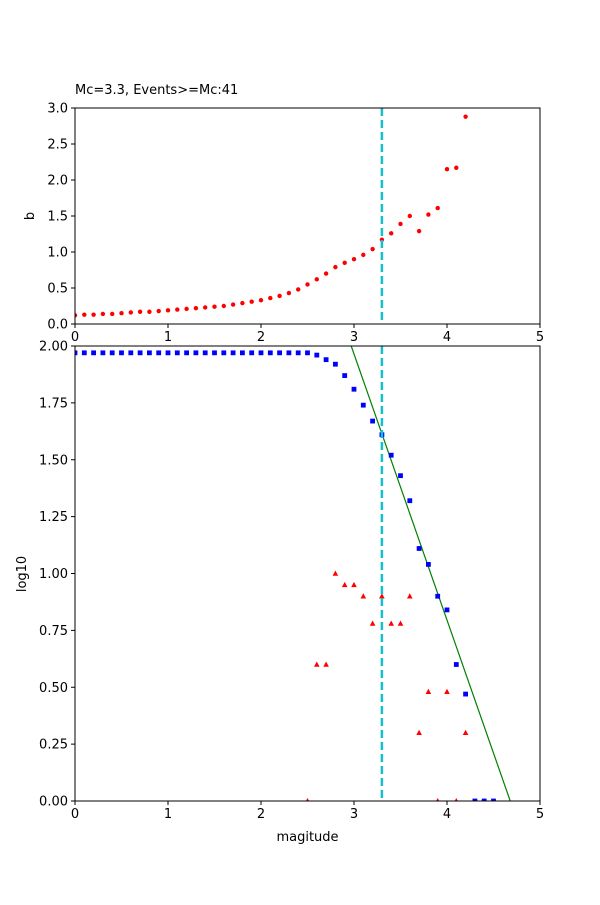 The image size is (600, 905). I want to click on top-x-tick-label: 2, so click(261, 337).